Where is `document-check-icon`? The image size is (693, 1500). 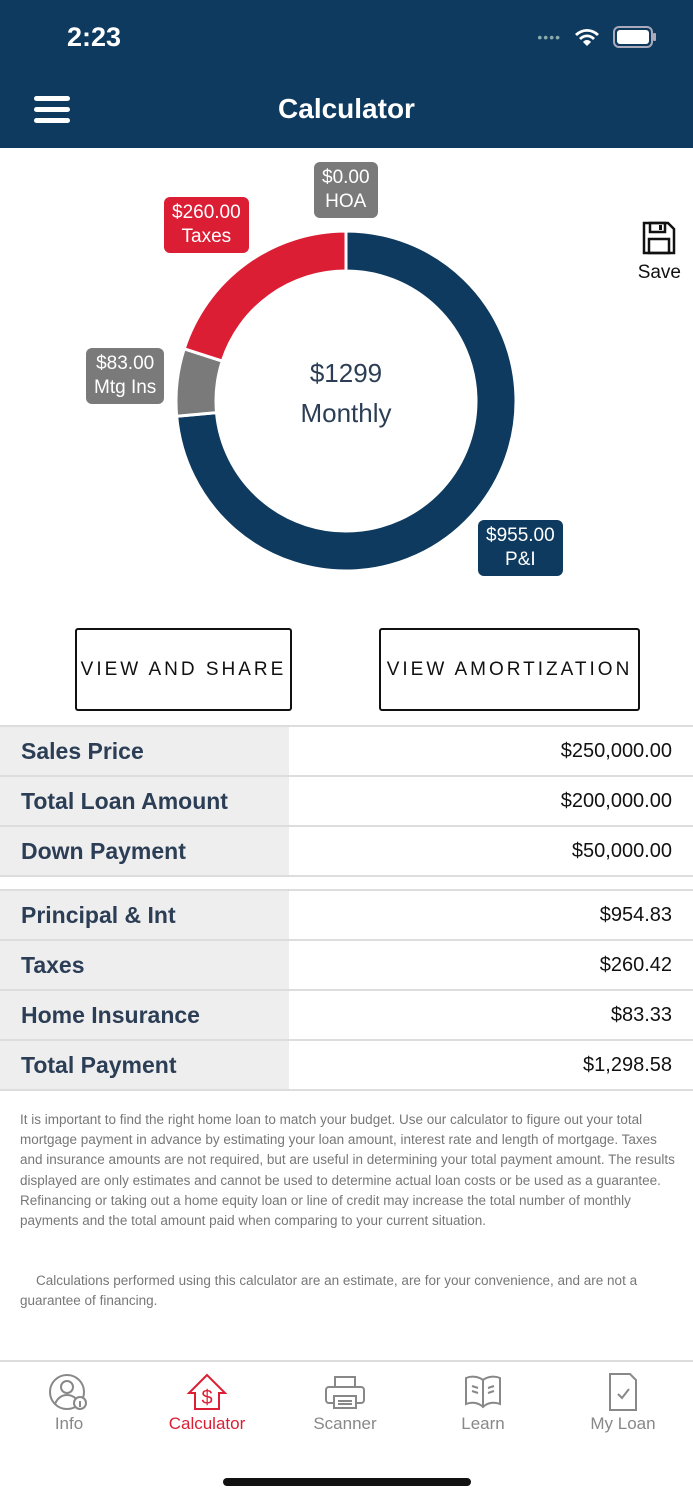 document-check-icon is located at coordinates (623, 1392).